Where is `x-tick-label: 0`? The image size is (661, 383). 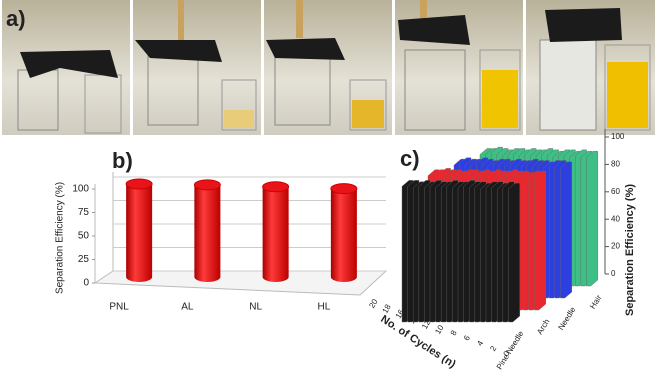 x-tick-label: 0 is located at coordinates (507, 353).